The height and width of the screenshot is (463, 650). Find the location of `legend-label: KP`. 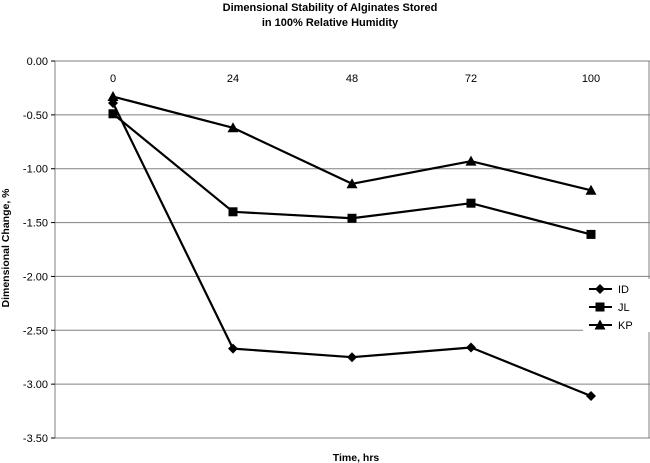

legend-label: KP is located at coordinates (625, 326).